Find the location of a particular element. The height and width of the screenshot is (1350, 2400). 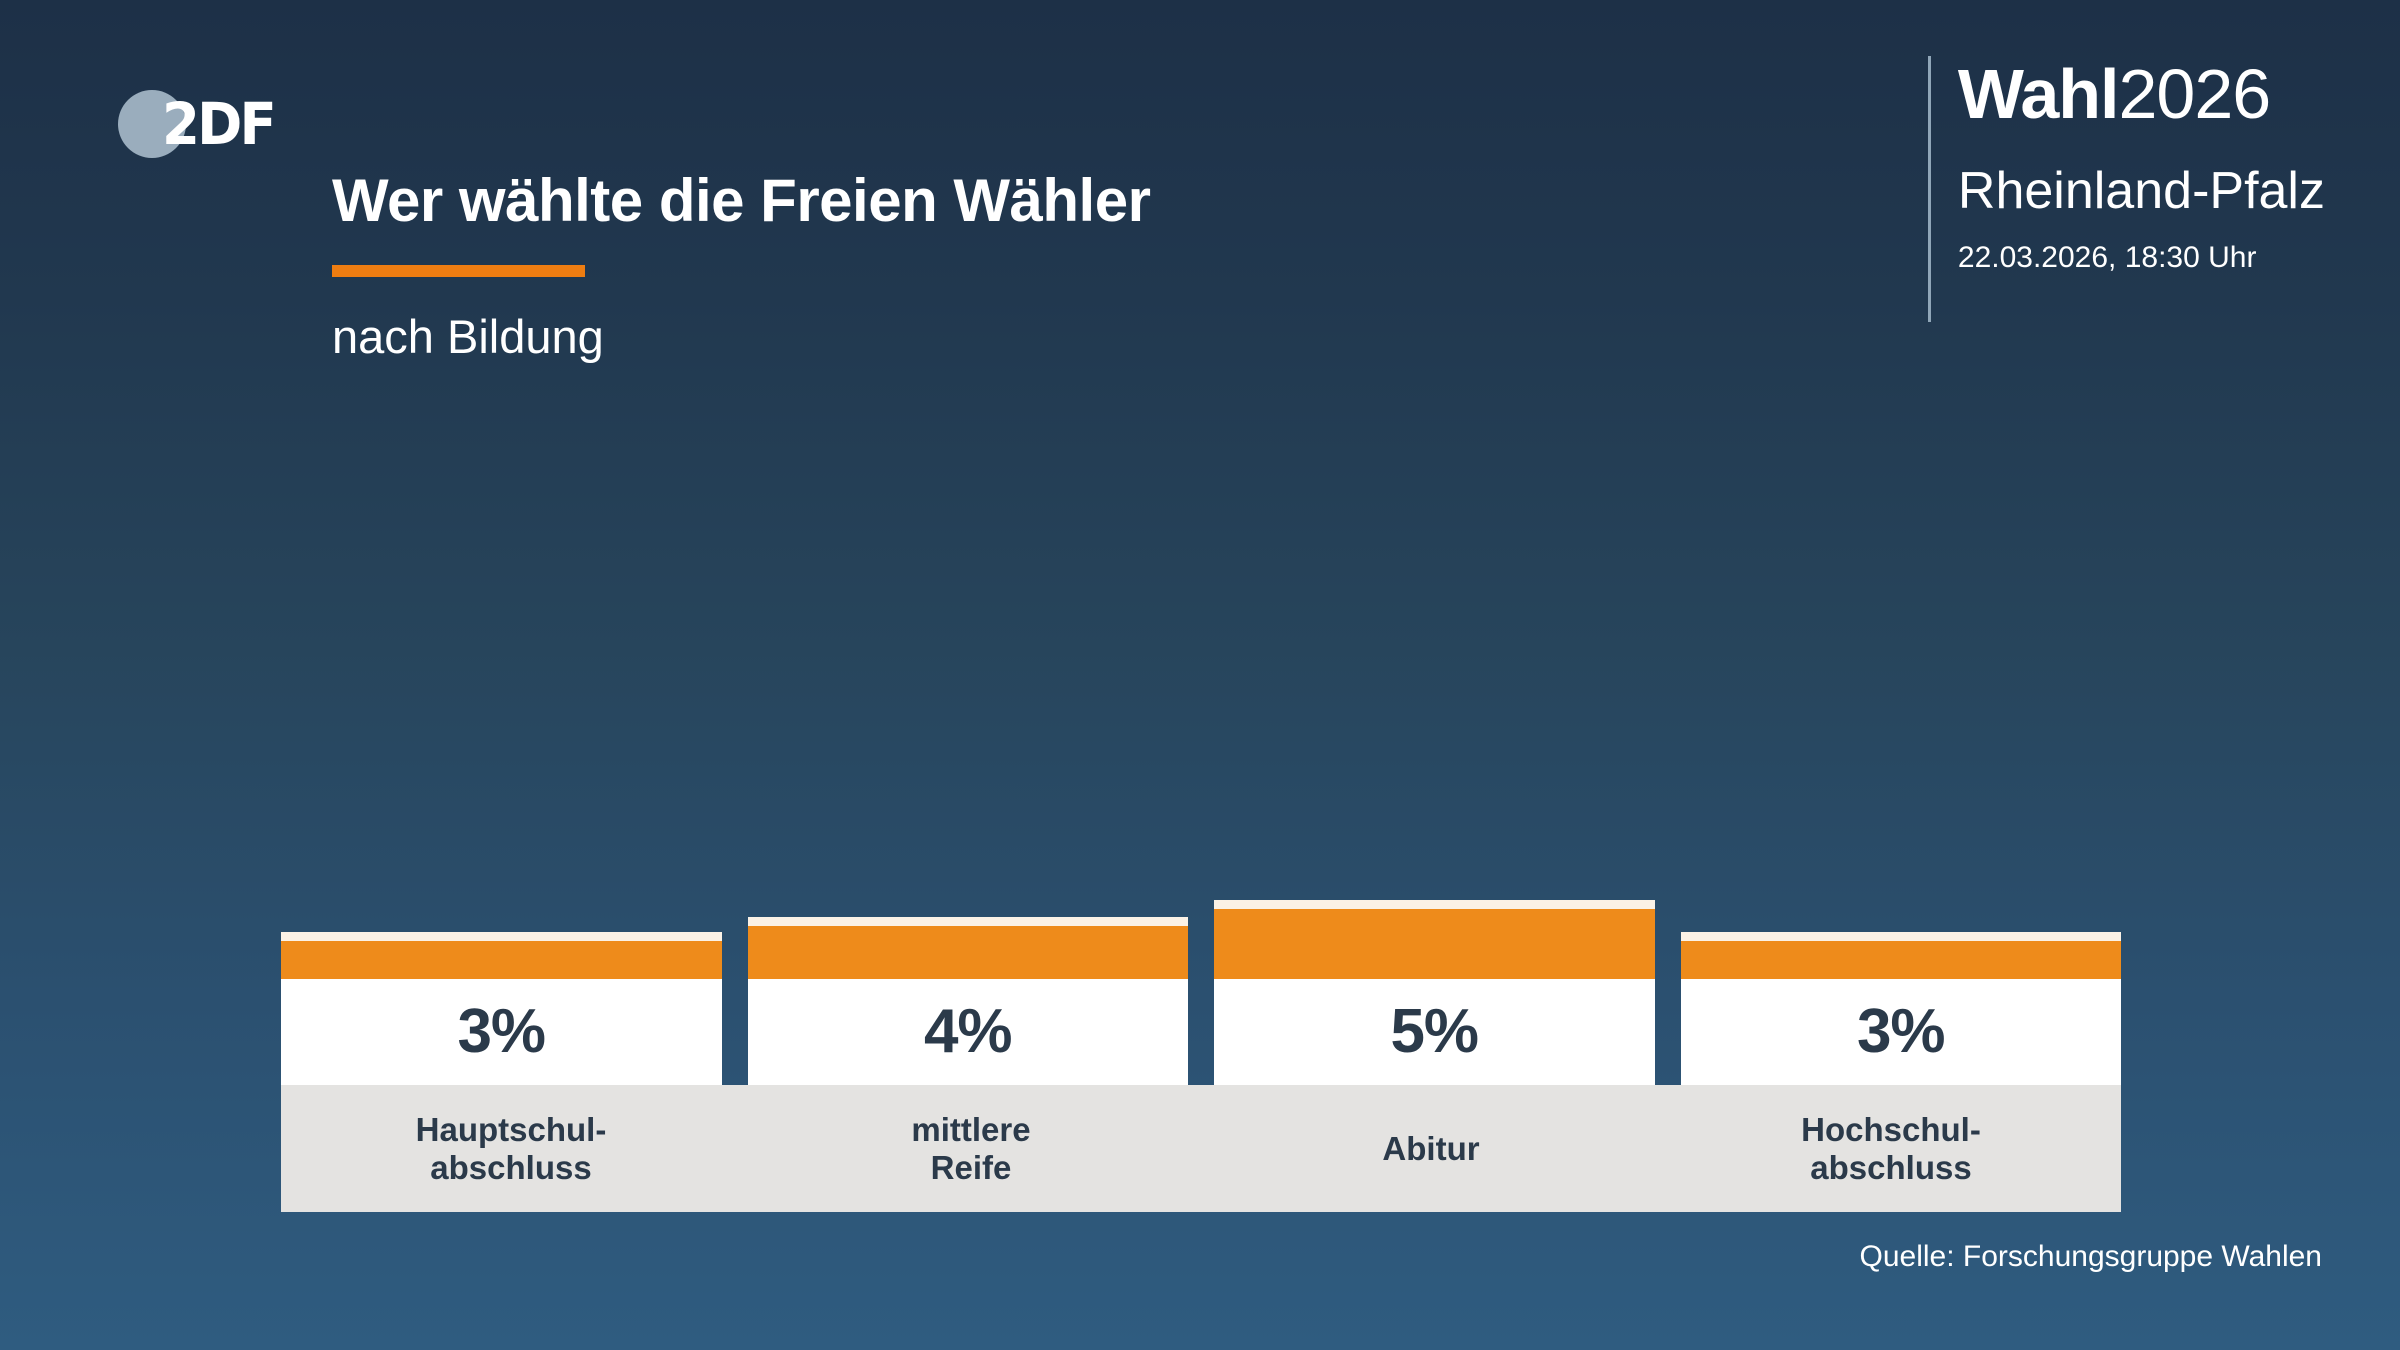

badge-title: Wahl2026 is located at coordinates (2141, 104).